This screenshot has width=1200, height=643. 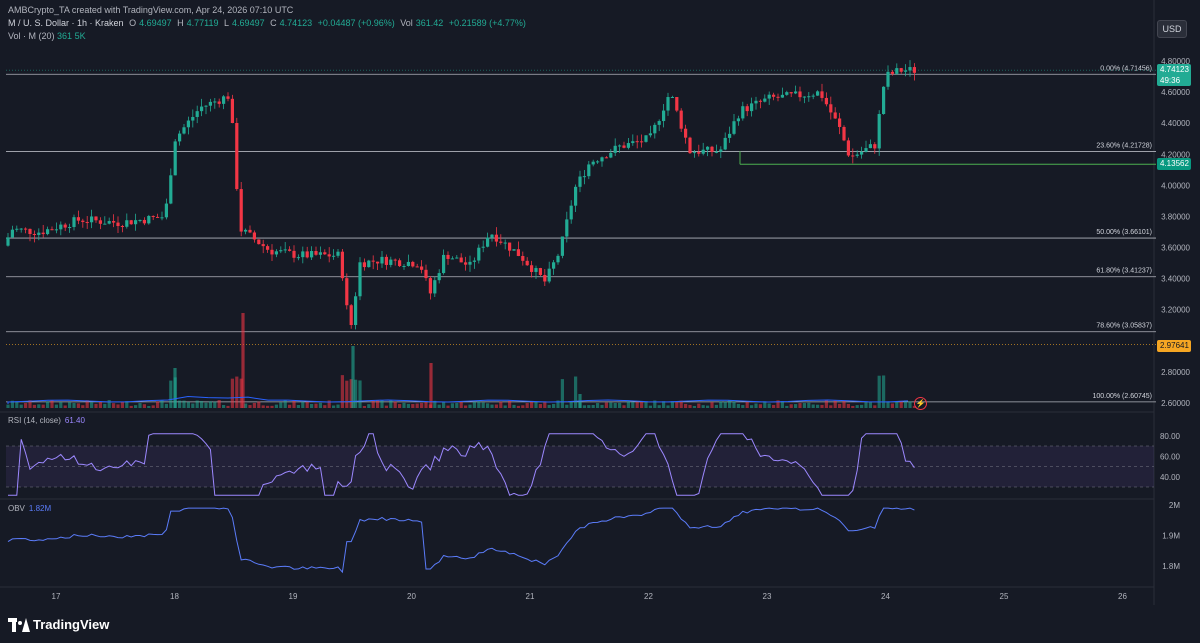 I want to click on price-tick-label: 4.40000, so click(x=1175, y=123).